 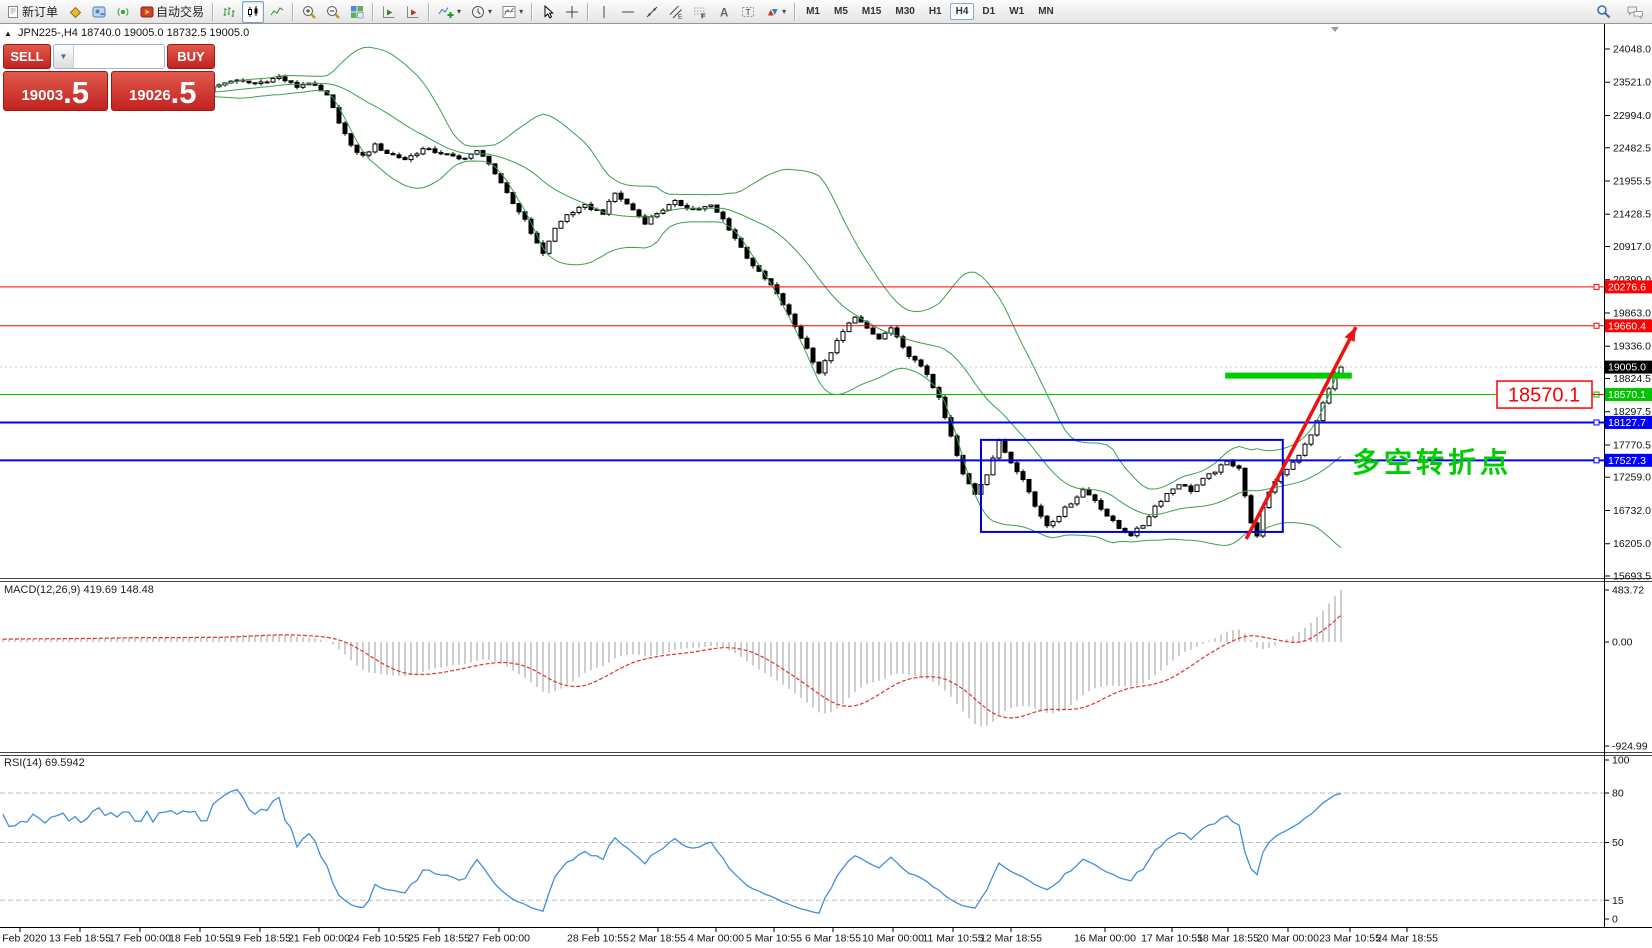 What do you see at coordinates (672, 666) in the screenshot?
I see `macd-signal-line` at bounding box center [672, 666].